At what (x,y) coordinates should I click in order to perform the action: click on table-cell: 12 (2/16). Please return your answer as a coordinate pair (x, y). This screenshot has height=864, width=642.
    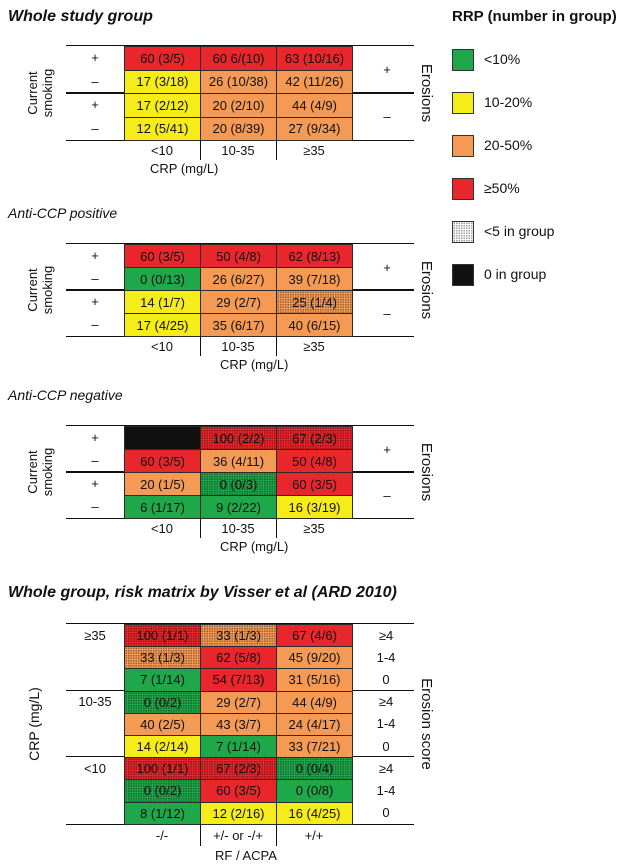
    Looking at the image, I should click on (238, 813).